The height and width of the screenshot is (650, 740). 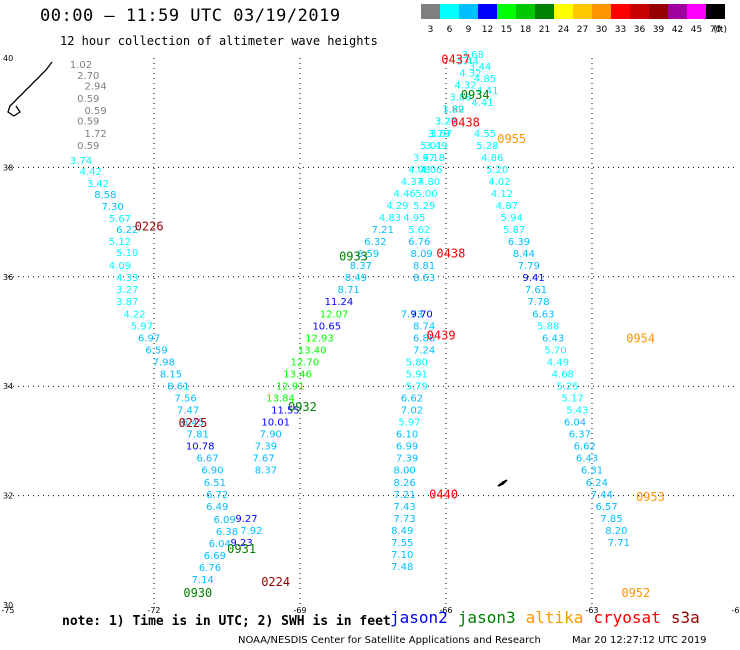 I want to click on wave-height-label: 3.74, so click(x=81, y=161).